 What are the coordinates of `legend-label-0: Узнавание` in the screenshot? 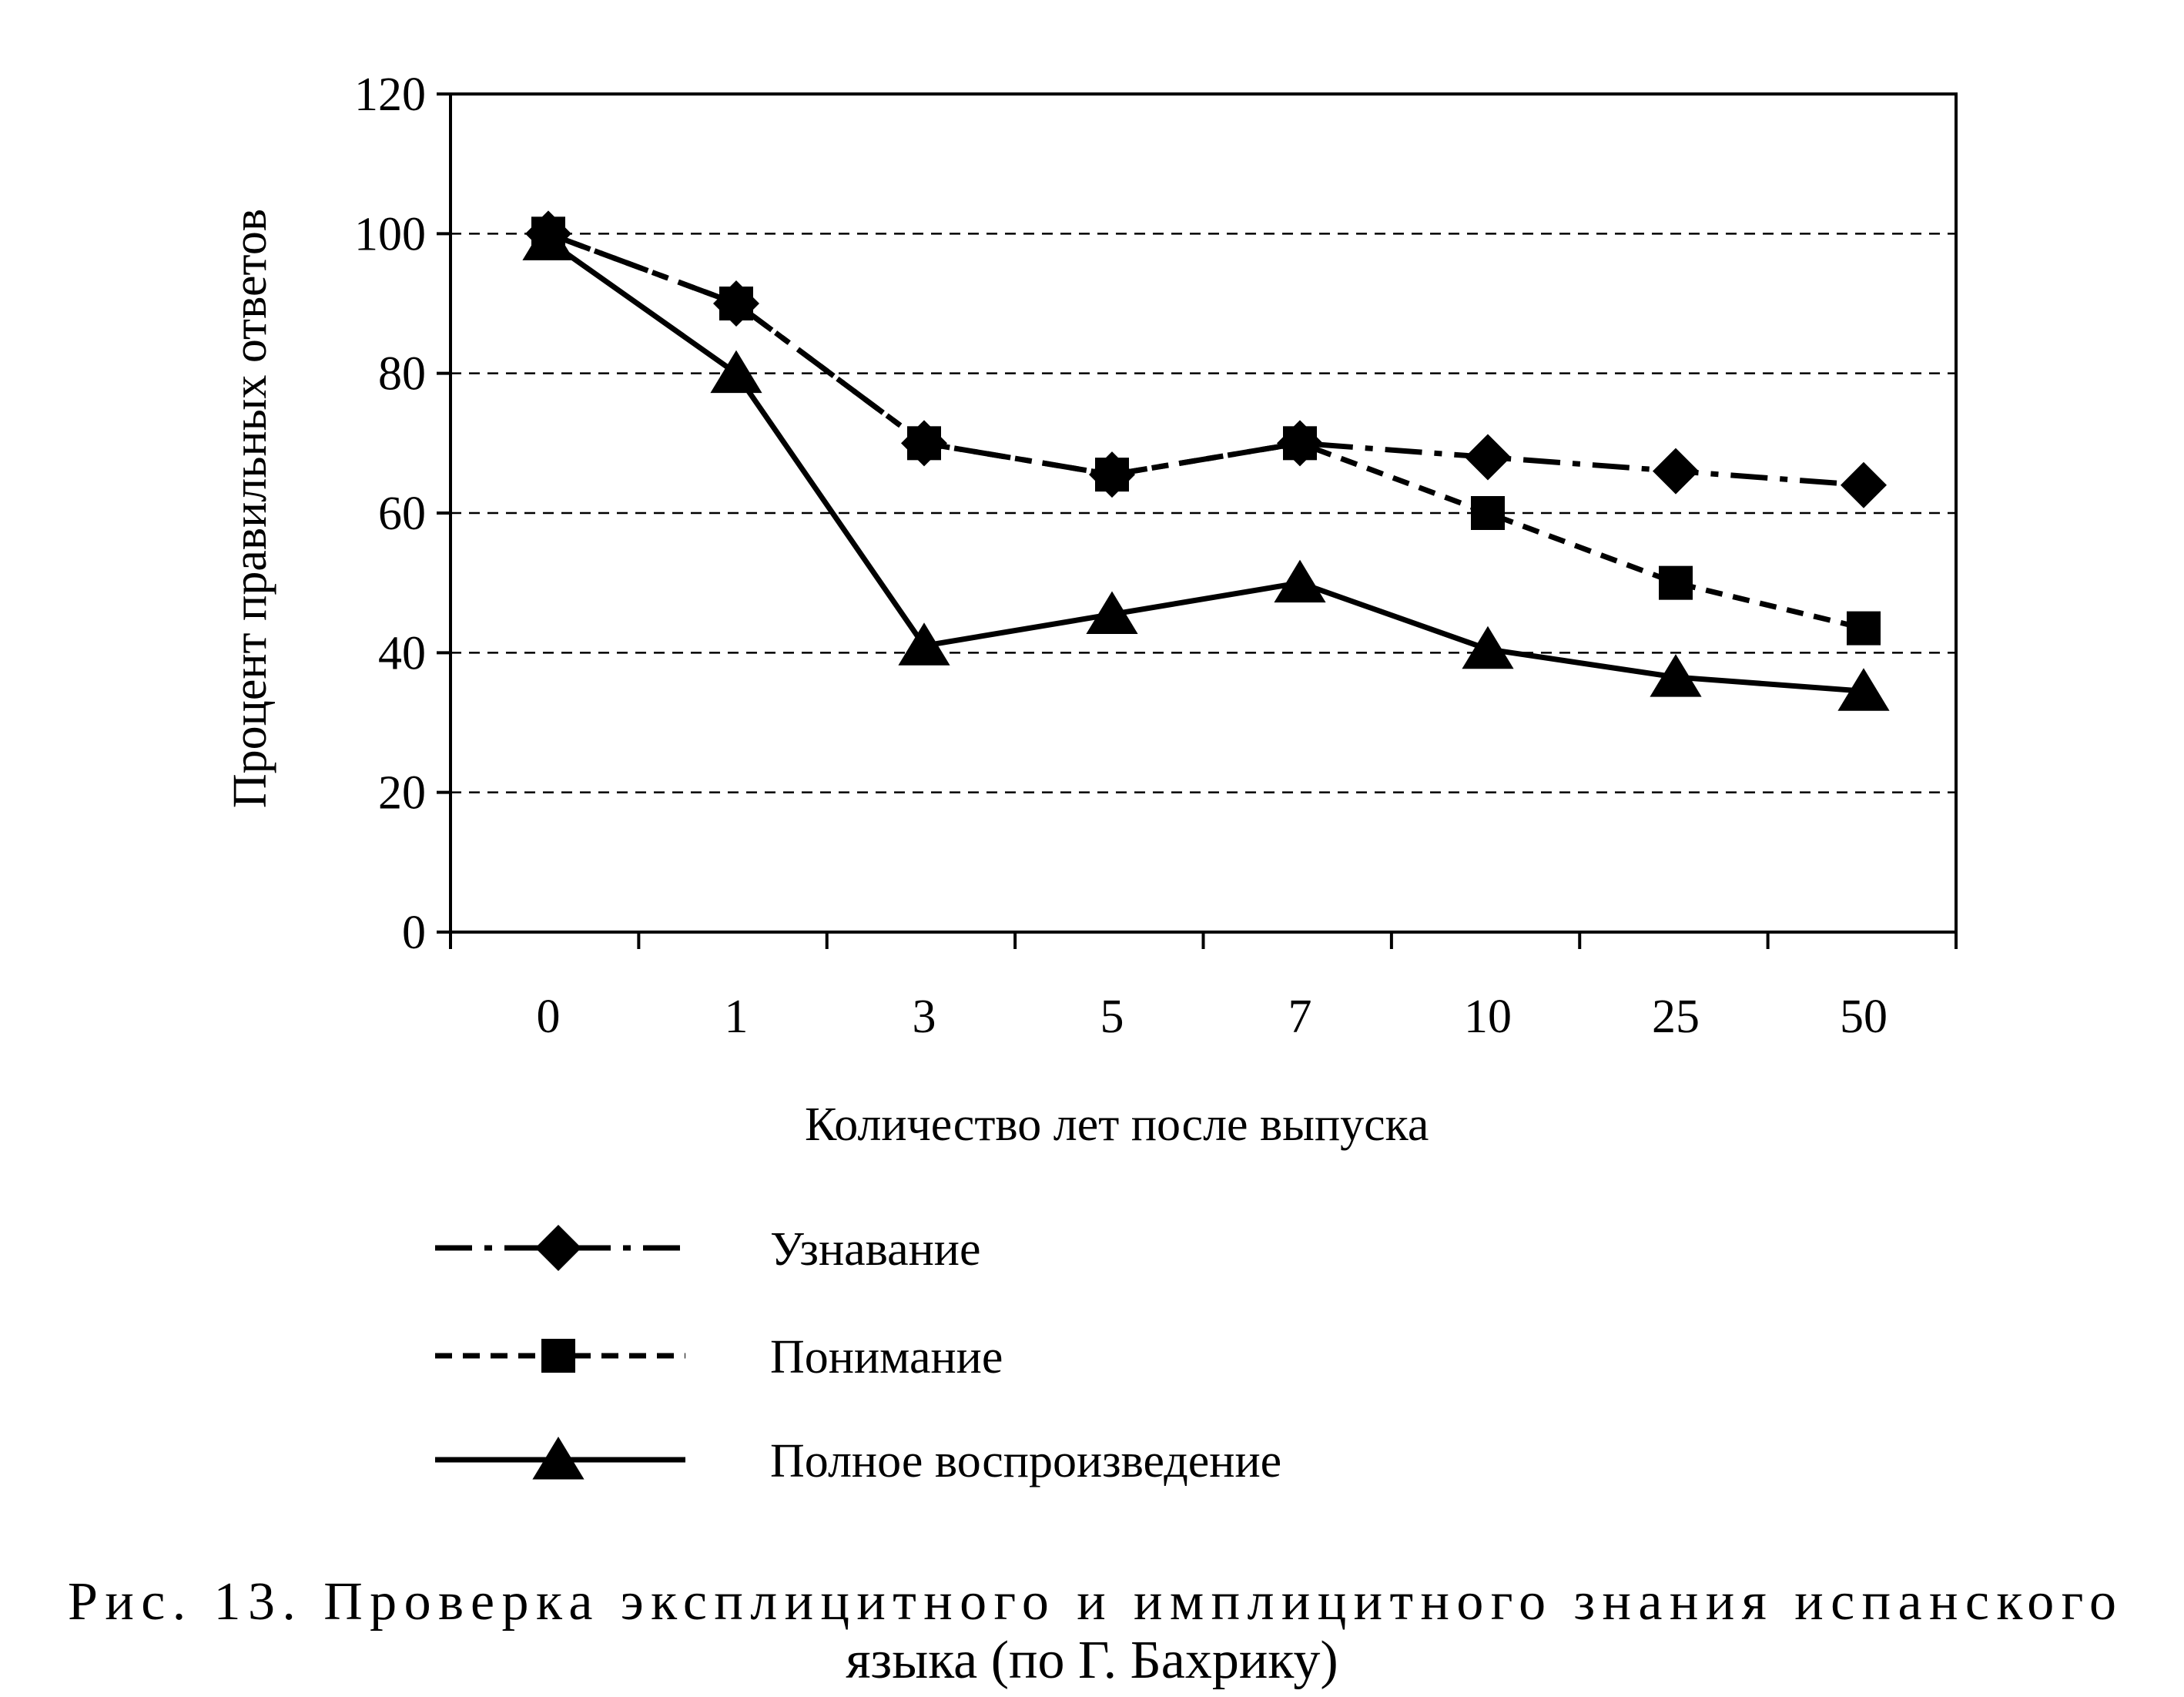 It's located at (876, 1249).